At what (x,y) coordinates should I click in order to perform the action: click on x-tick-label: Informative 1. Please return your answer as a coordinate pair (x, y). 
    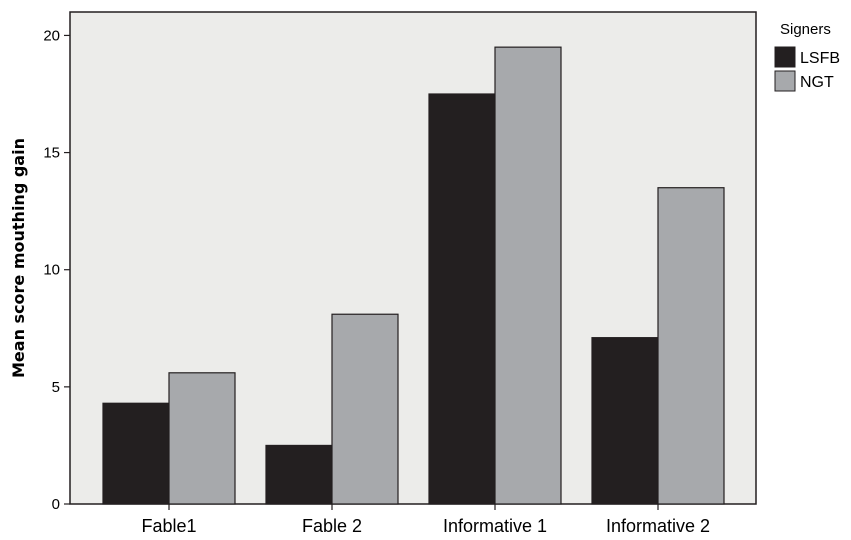
    Looking at the image, I should click on (495, 526).